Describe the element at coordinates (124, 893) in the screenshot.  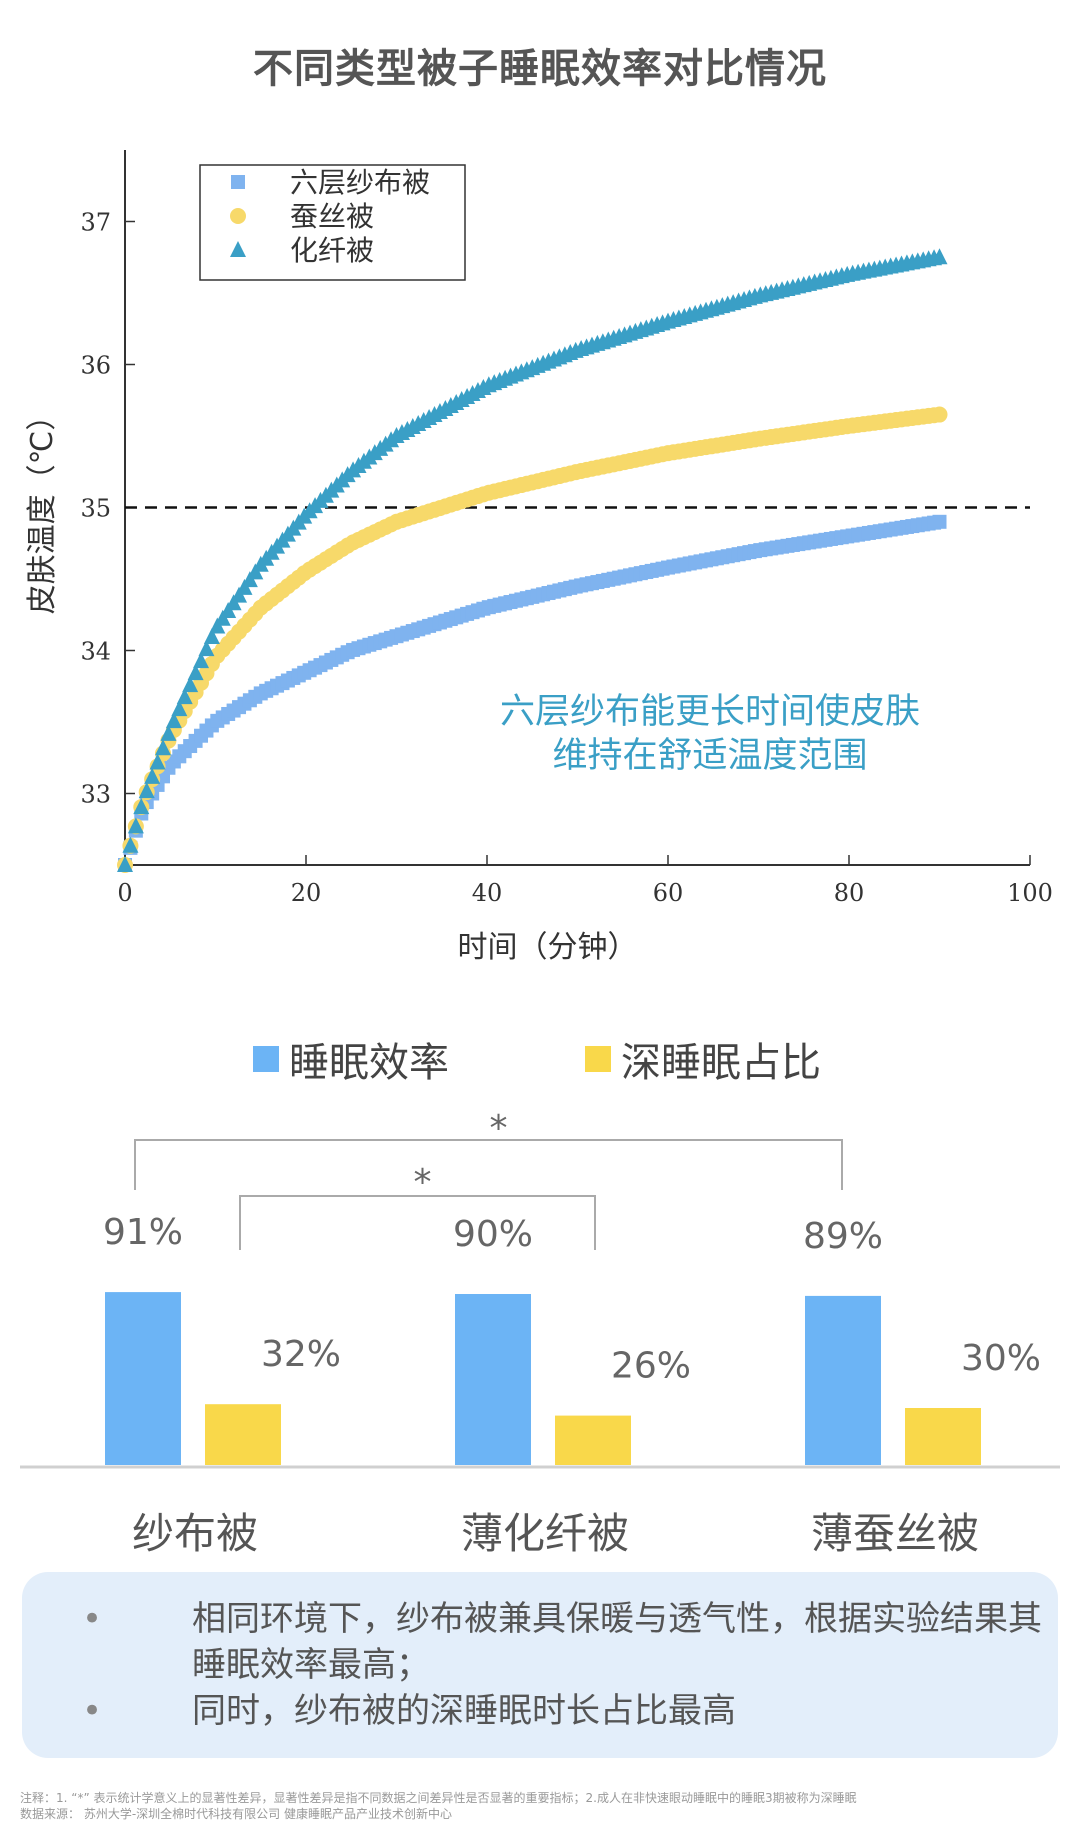
I see `x-tick-label: 0` at that location.